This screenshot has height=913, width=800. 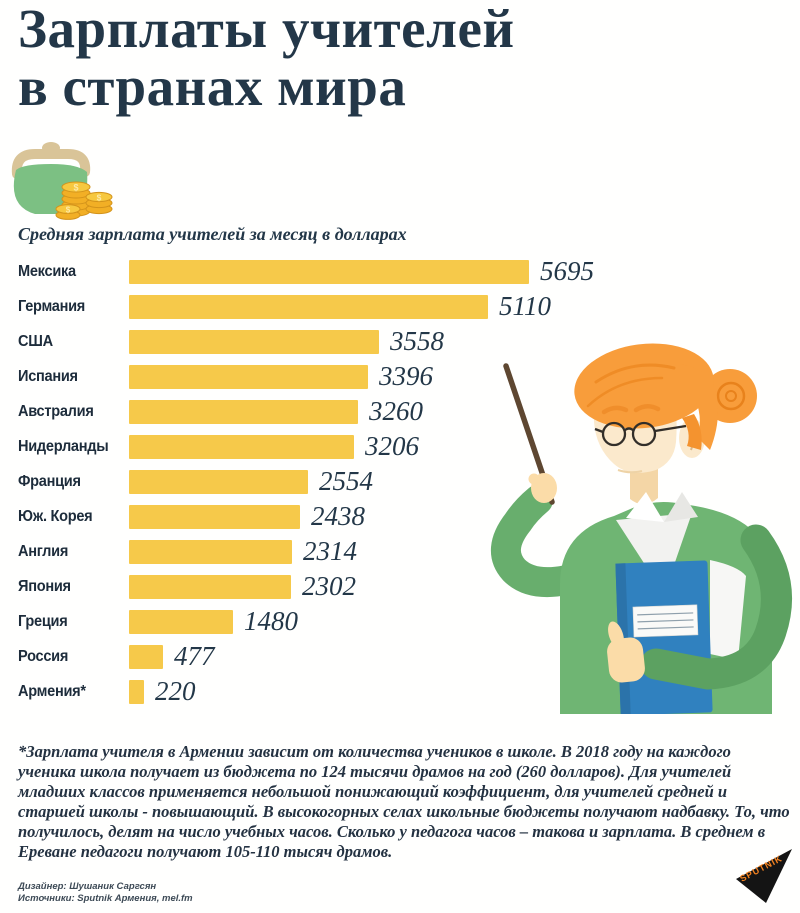 What do you see at coordinates (330, 551) in the screenshot?
I see `bar-value: 2314` at bounding box center [330, 551].